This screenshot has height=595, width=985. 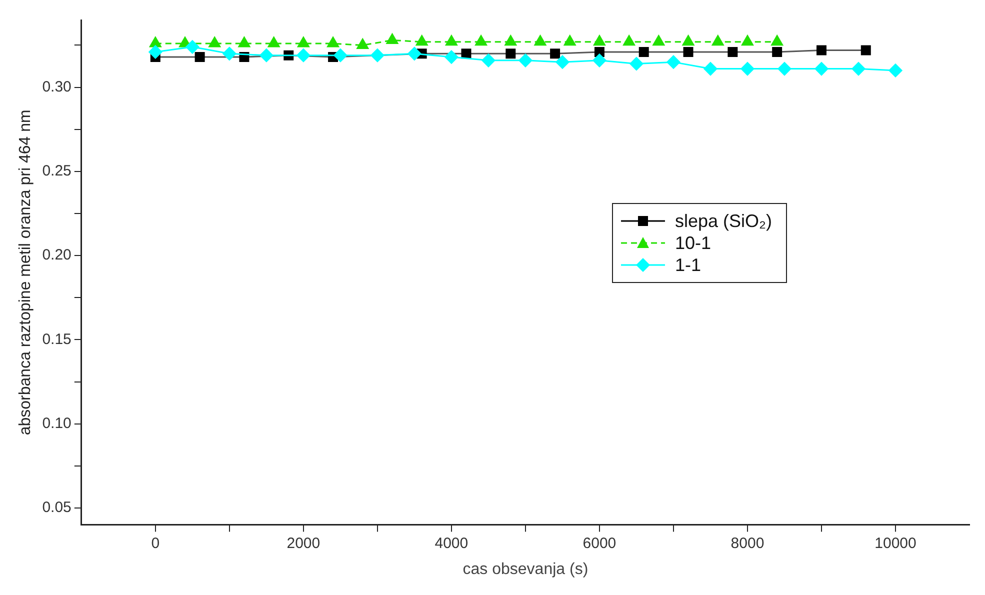 What do you see at coordinates (525, 569) in the screenshot?
I see `x-axis-title: cas obsevanja (s)` at bounding box center [525, 569].